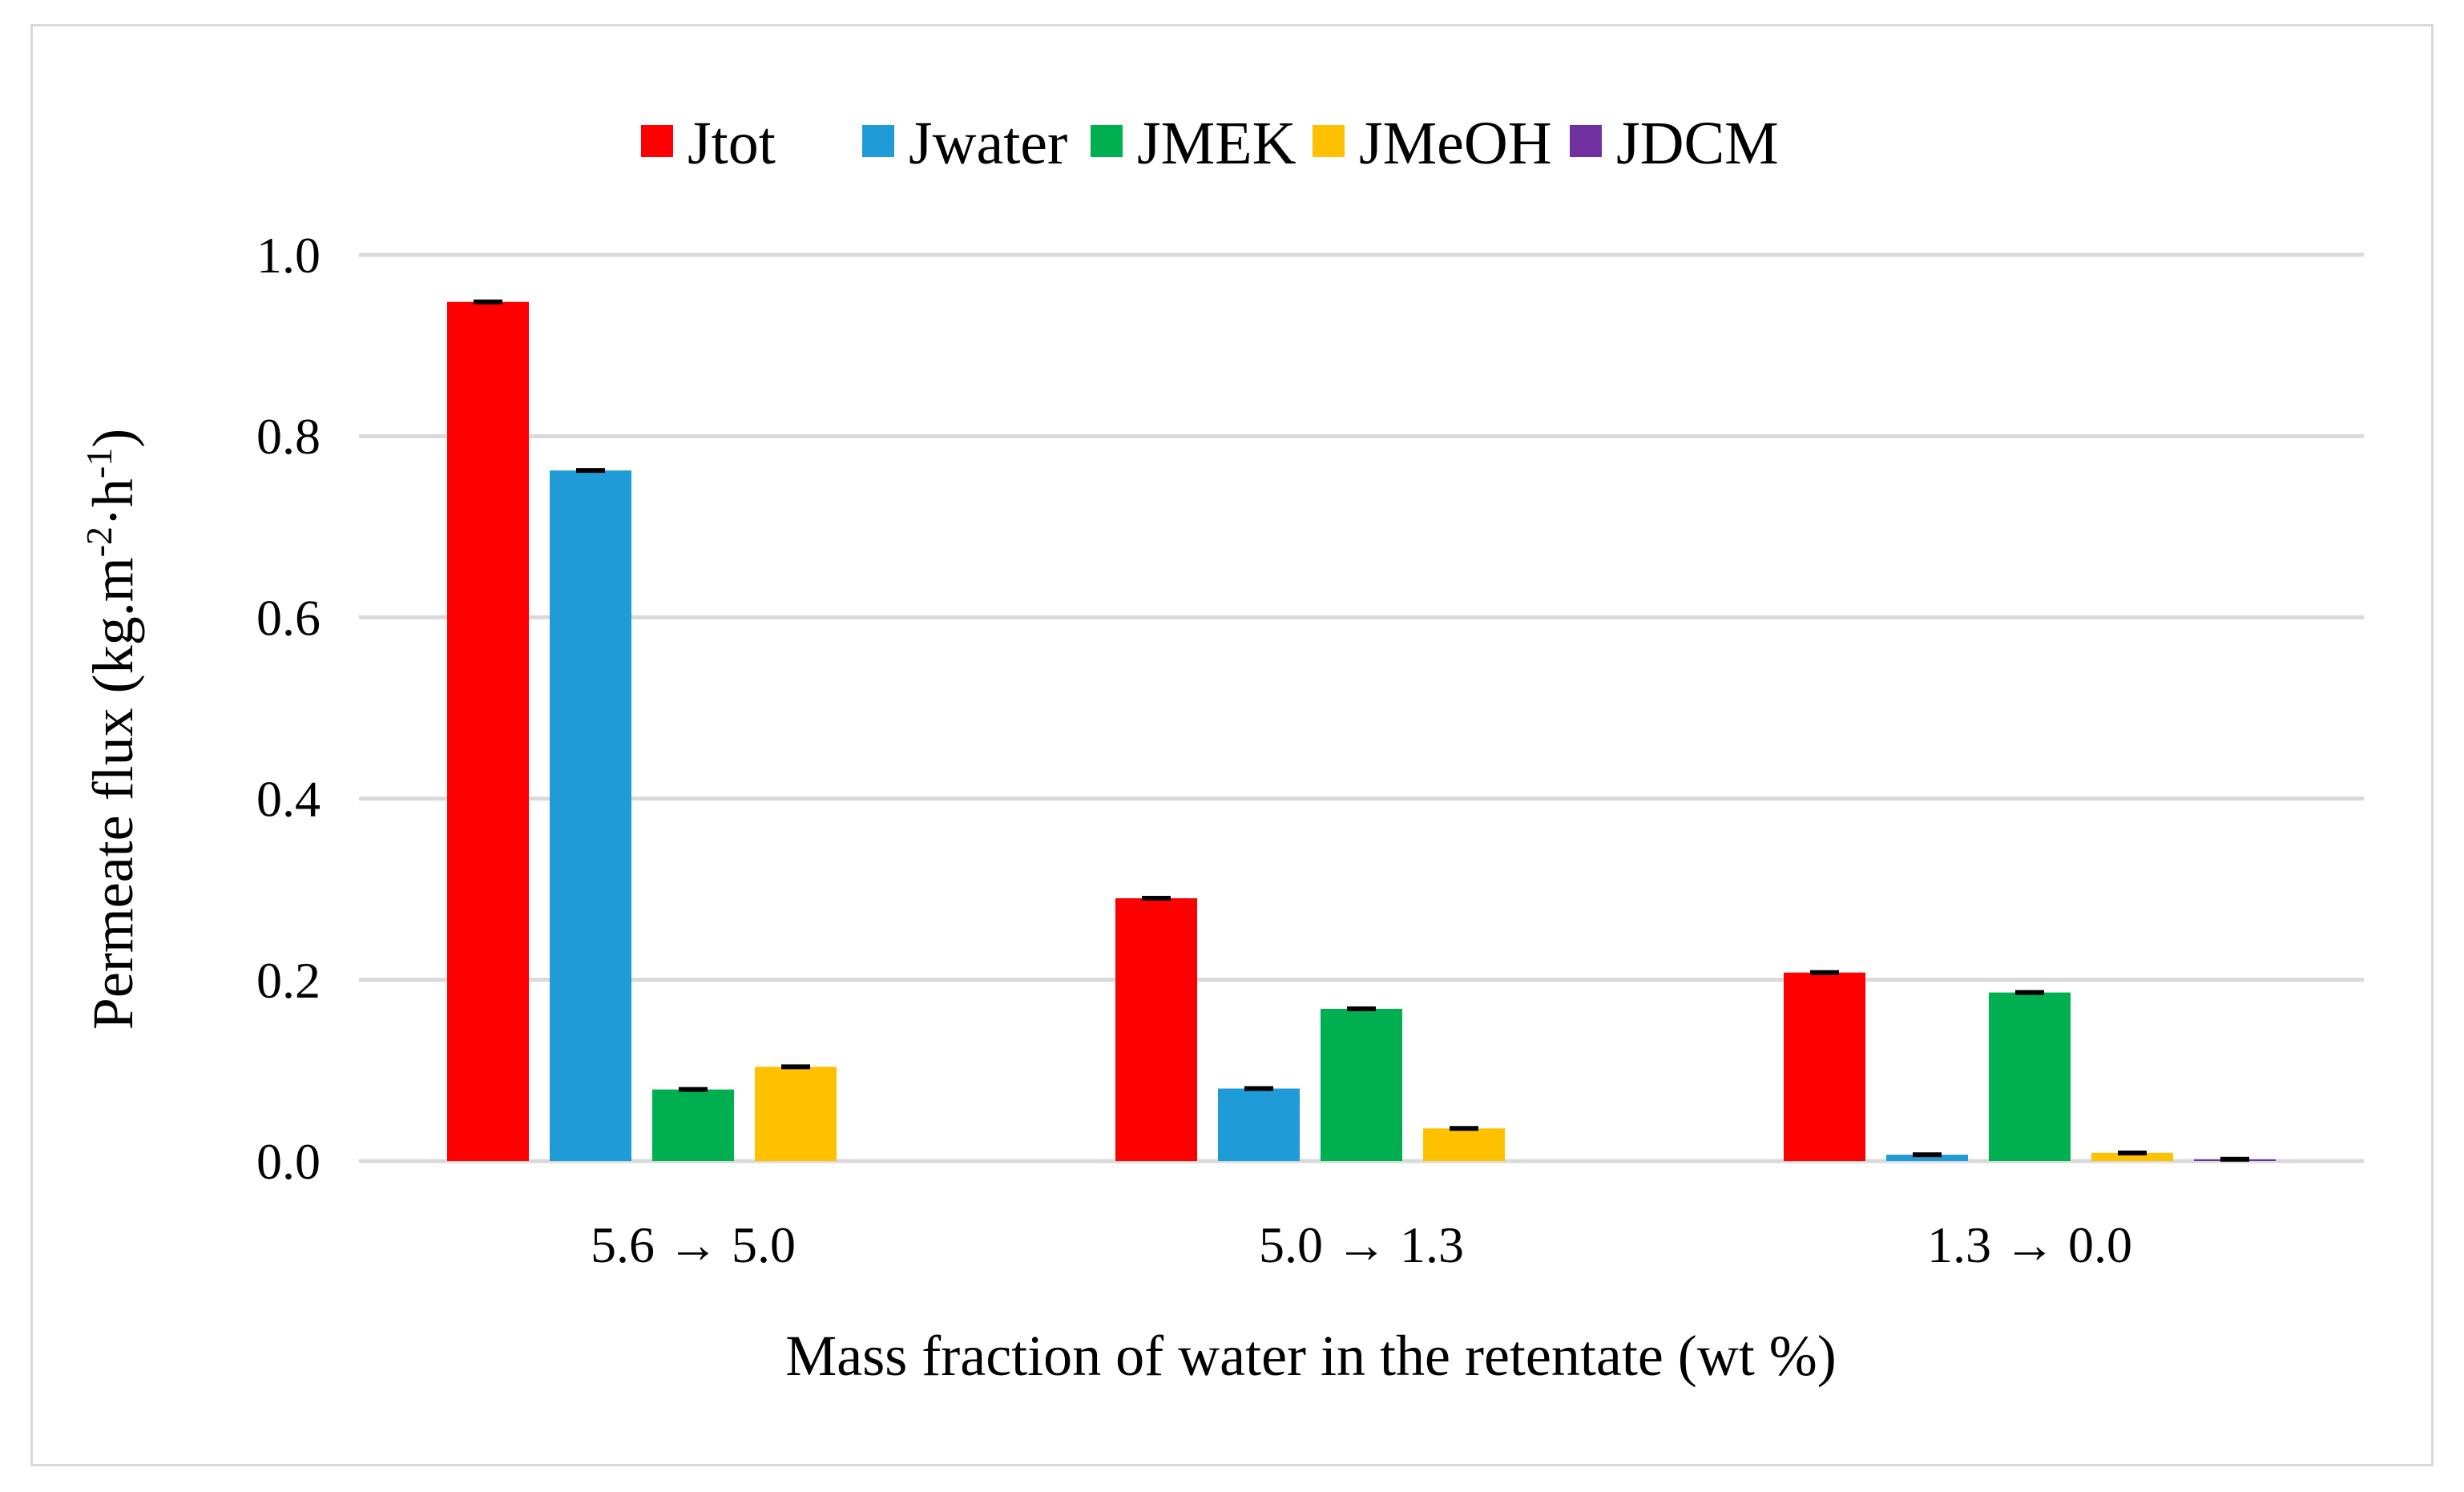  What do you see at coordinates (878, 141) in the screenshot?
I see `legend-swatch-jwater` at bounding box center [878, 141].